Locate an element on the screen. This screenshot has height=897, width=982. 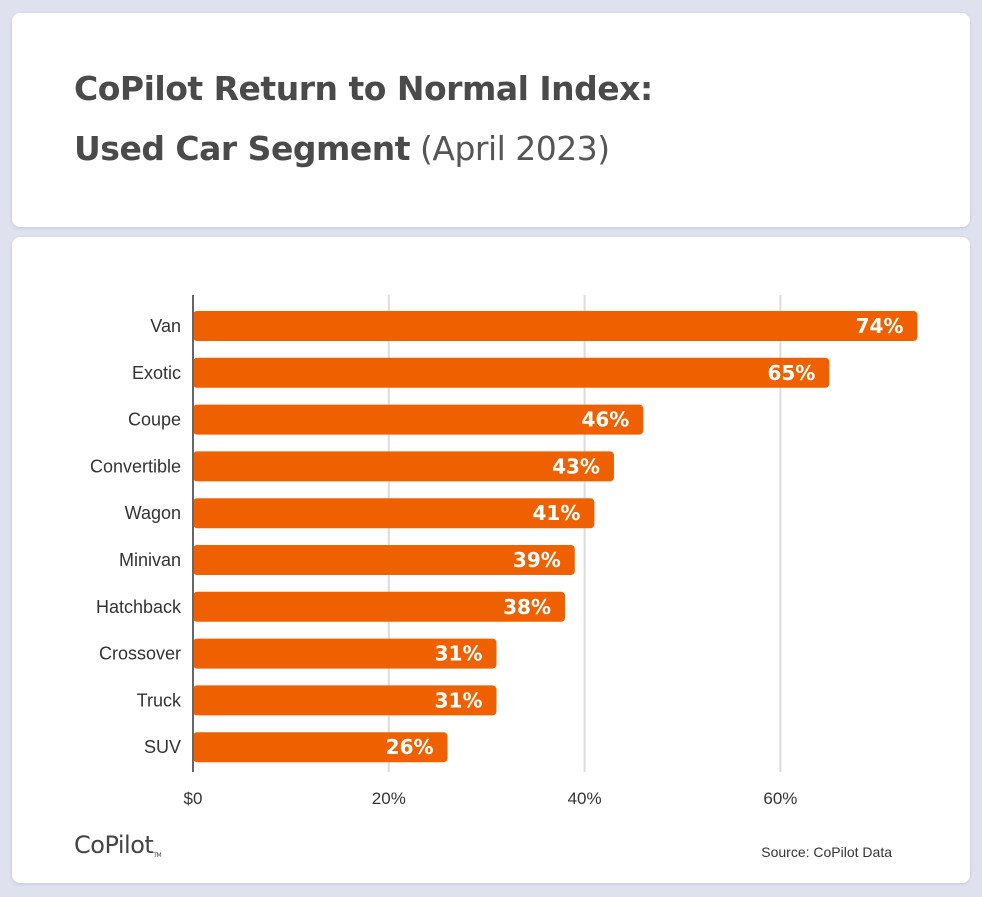
category-label: Exotic is located at coordinates (156, 373).